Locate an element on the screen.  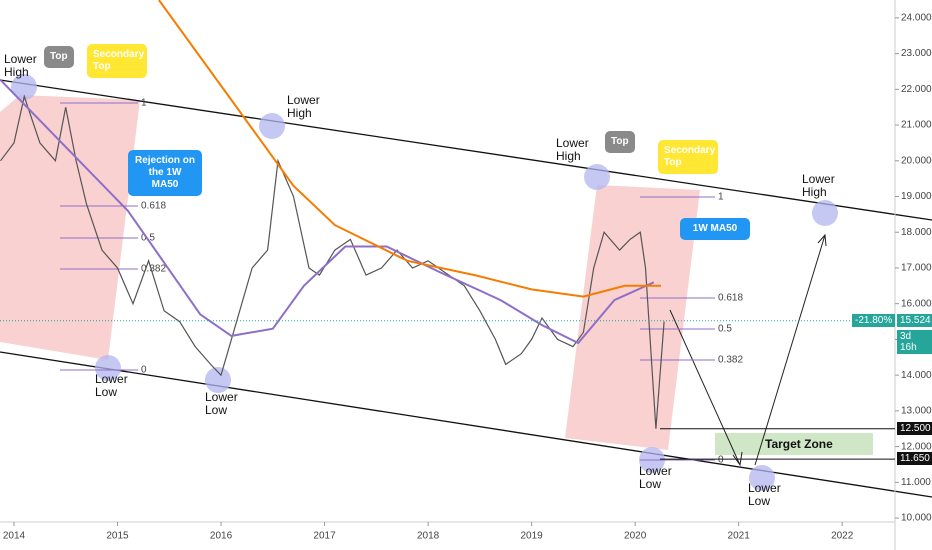
x-tick-label: 2021 is located at coordinates (739, 536).